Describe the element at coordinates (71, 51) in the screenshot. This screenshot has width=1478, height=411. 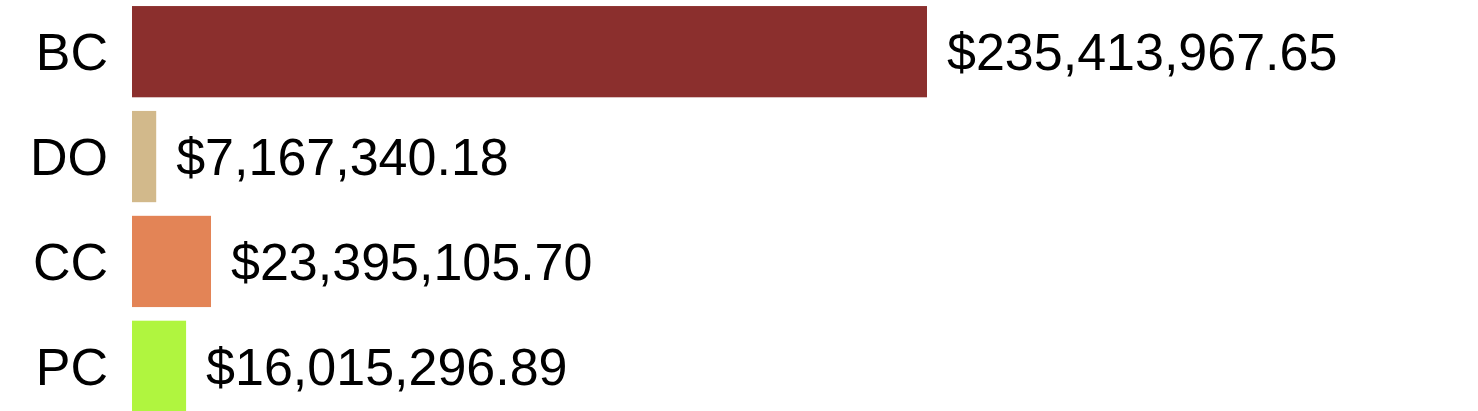
I see `y-tick-label: BC` at that location.